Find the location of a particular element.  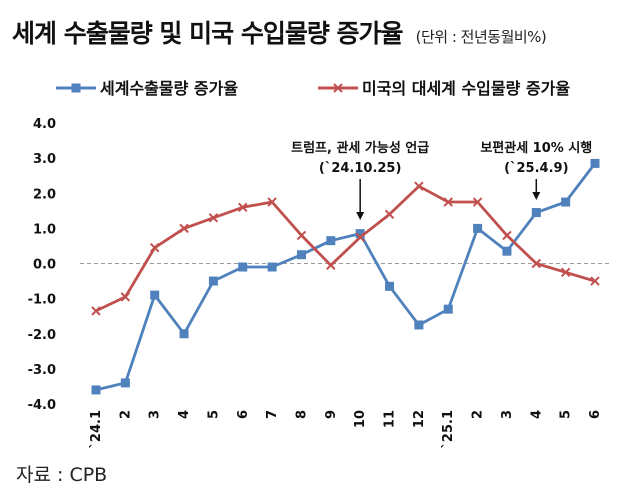

x-tick-label: 9 is located at coordinates (331, 414).